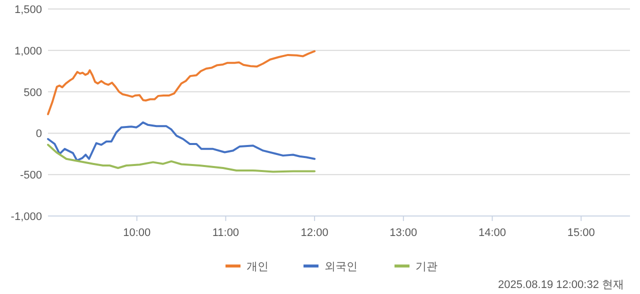  What do you see at coordinates (427, 267) in the screenshot?
I see `legend-label: 기관` at bounding box center [427, 267].